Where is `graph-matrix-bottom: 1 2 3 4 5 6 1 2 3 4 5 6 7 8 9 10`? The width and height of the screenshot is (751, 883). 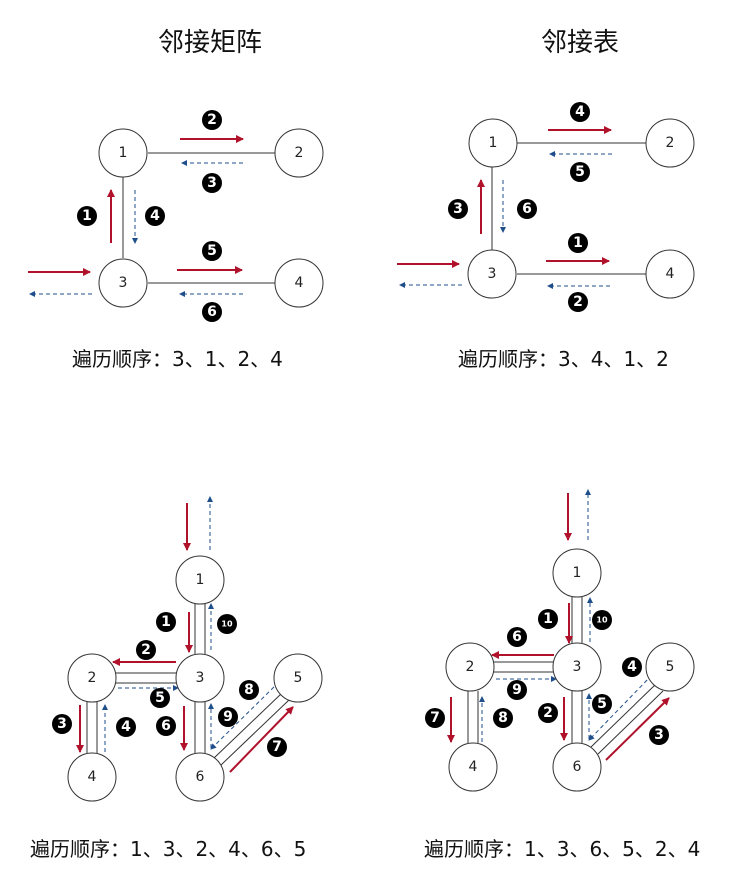 graph-matrix-bottom: 1 2 3 4 5 6 1 2 3 4 5 6 7 8 9 10 is located at coordinates (187, 649).